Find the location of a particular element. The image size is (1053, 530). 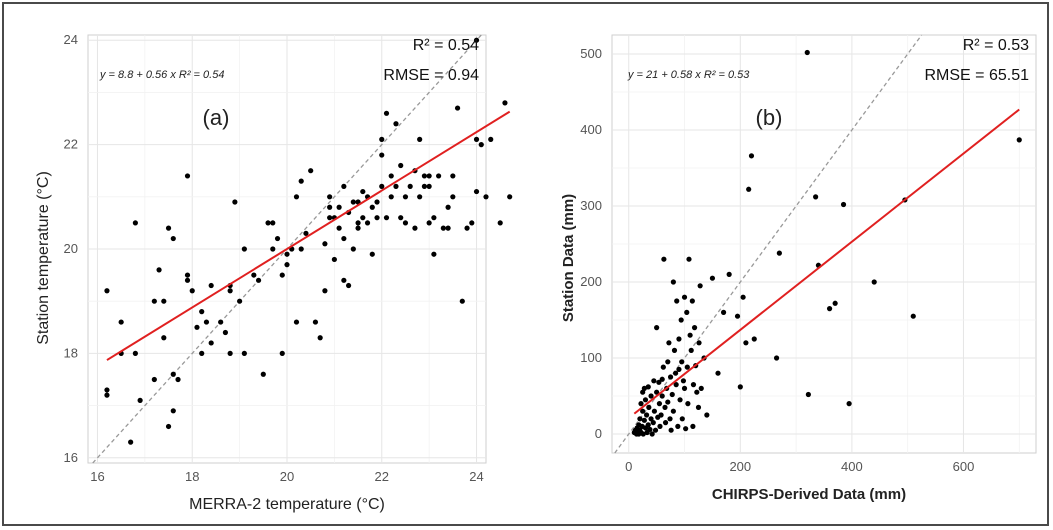

panel-a-y-tick-label: 18 is located at coordinates (71, 352).